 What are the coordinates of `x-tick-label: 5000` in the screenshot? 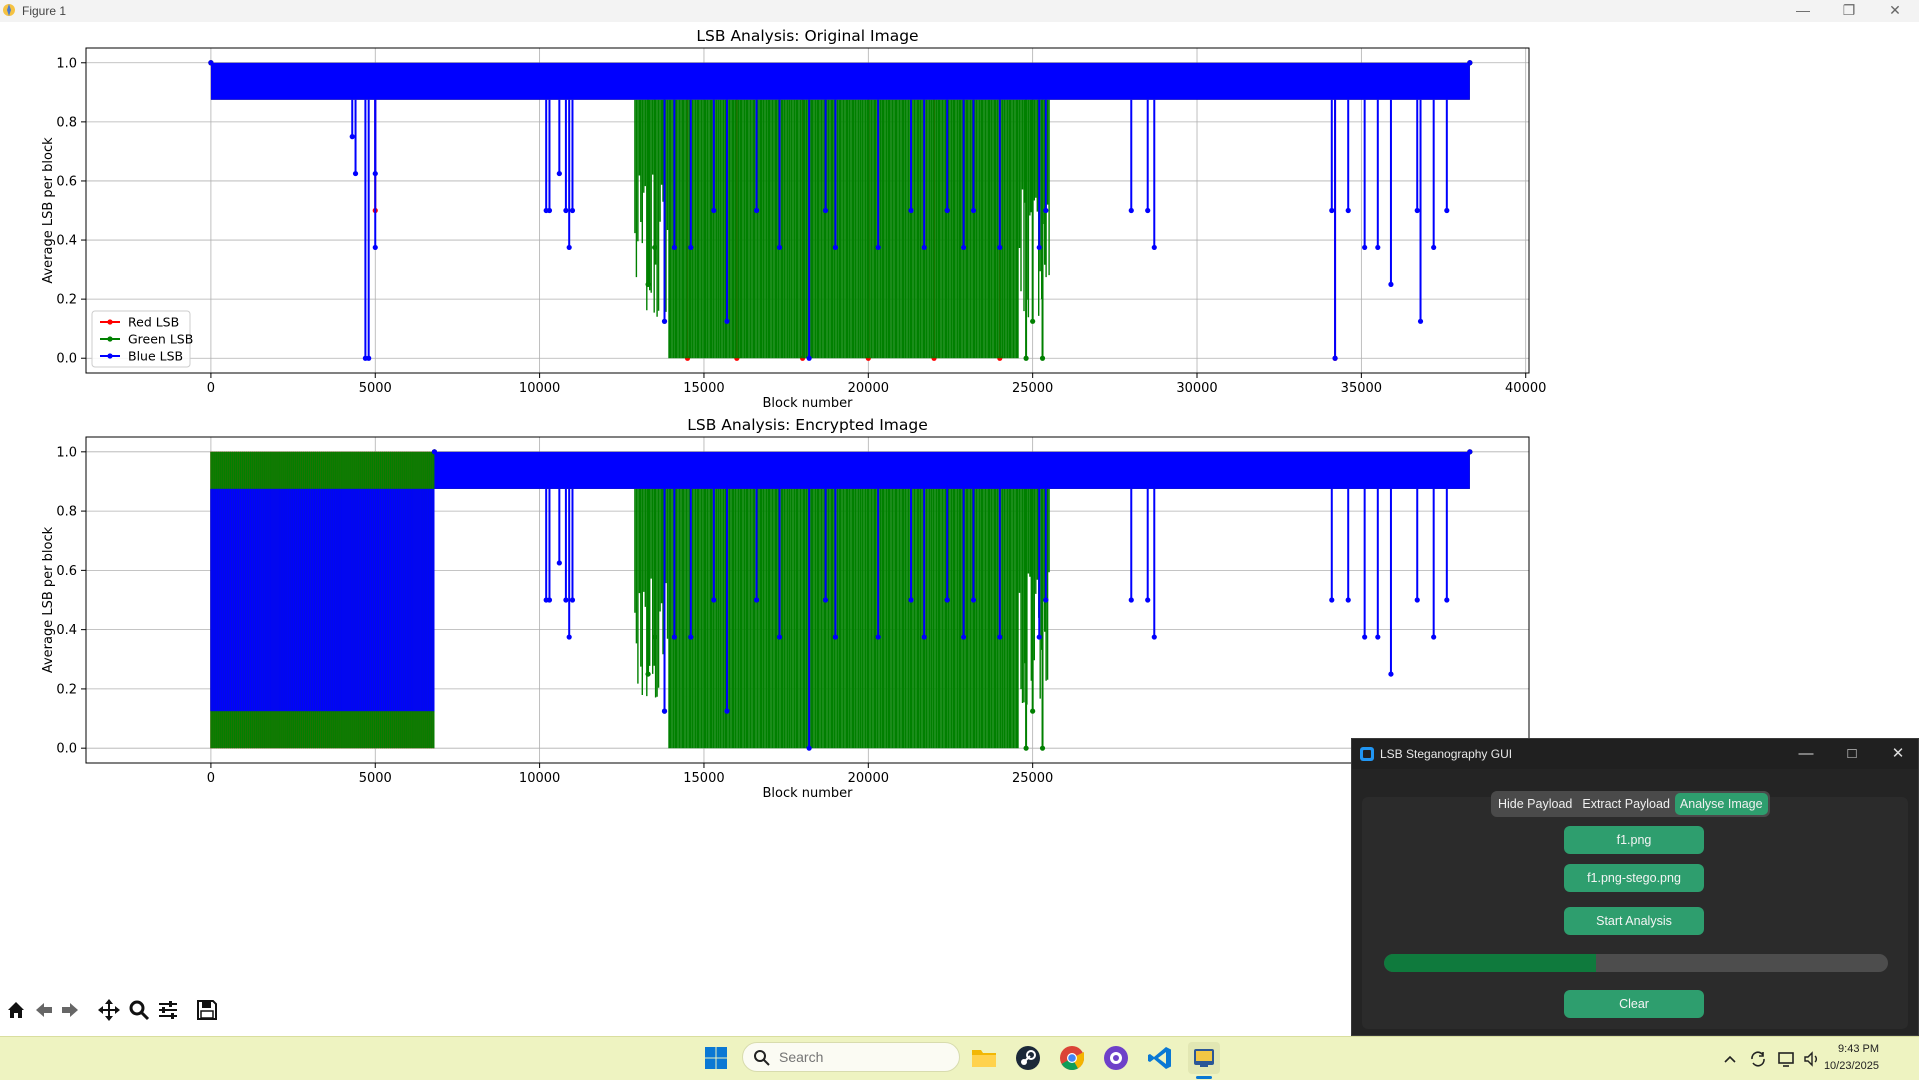 It's located at (375, 388).